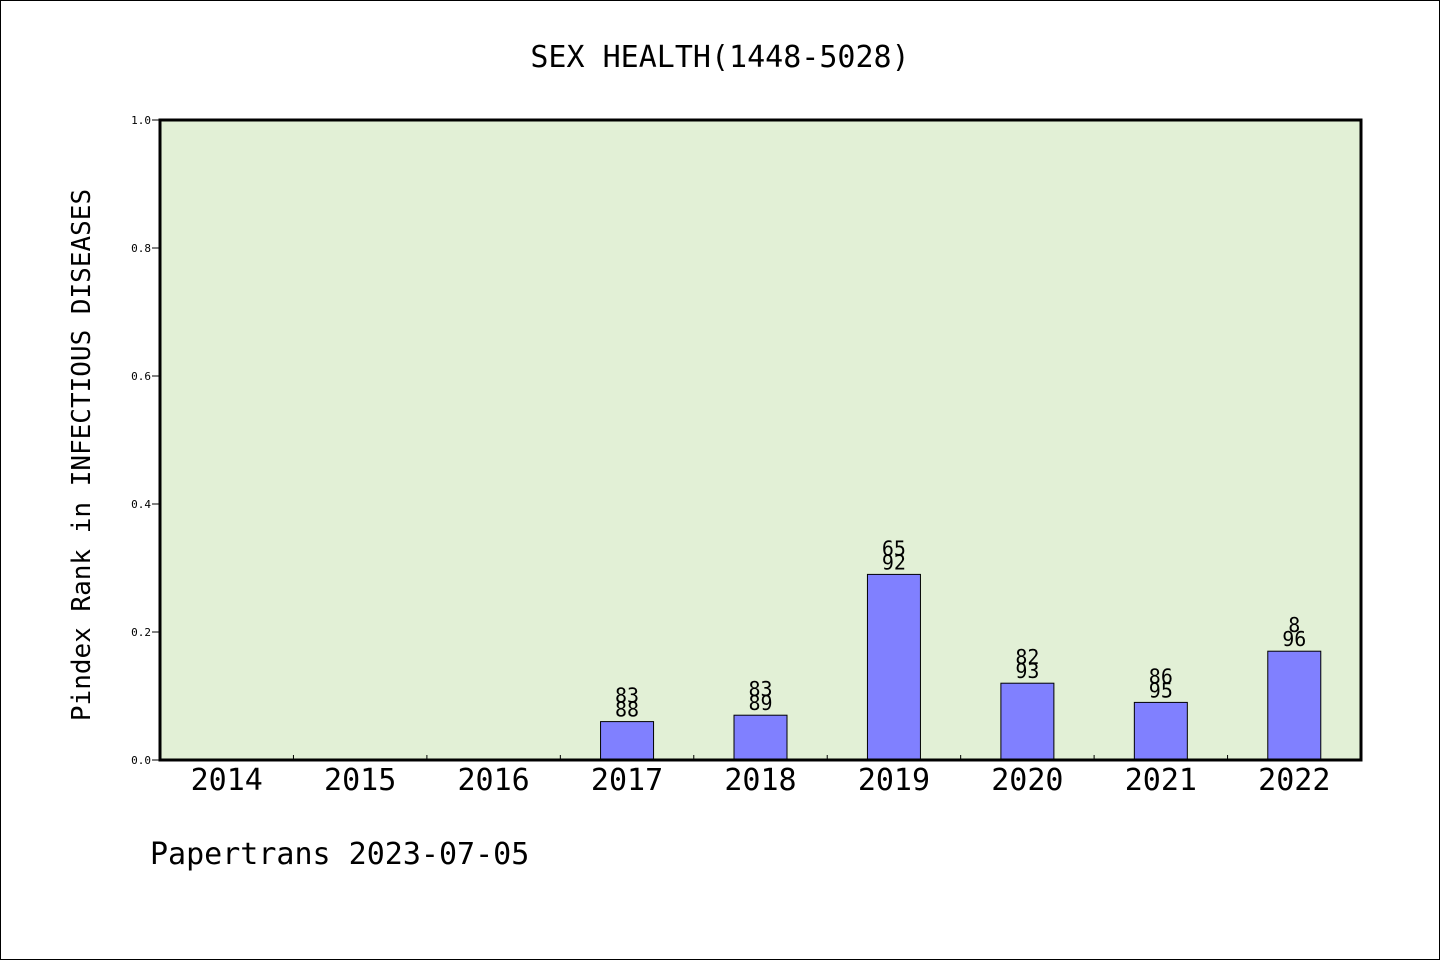 The width and height of the screenshot is (1440, 960). Describe the element at coordinates (627, 780) in the screenshot. I see `x-tick-label: 2017` at that location.